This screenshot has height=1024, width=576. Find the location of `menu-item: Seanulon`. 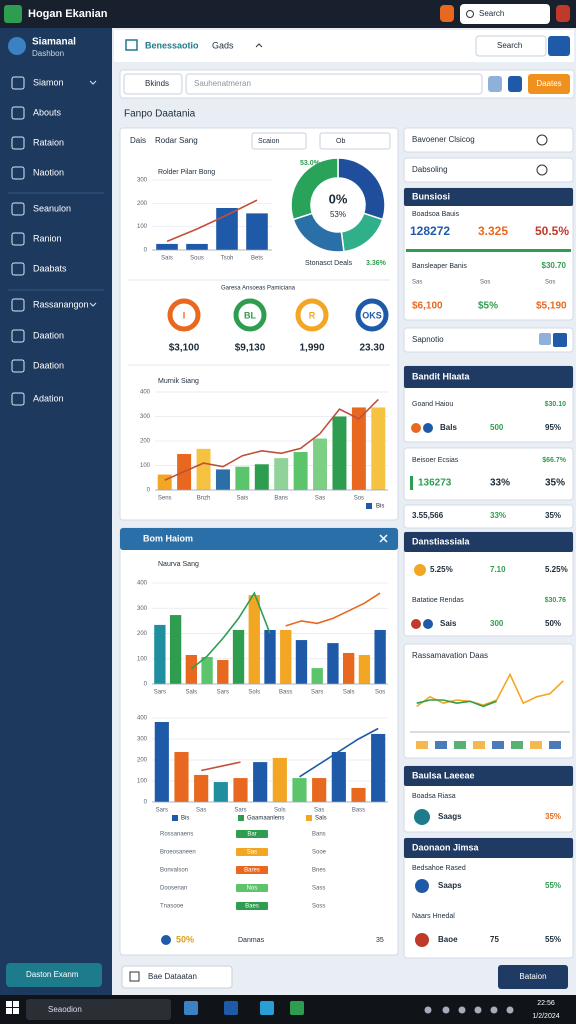

menu-item: Seanulon is located at coordinates (52, 208).